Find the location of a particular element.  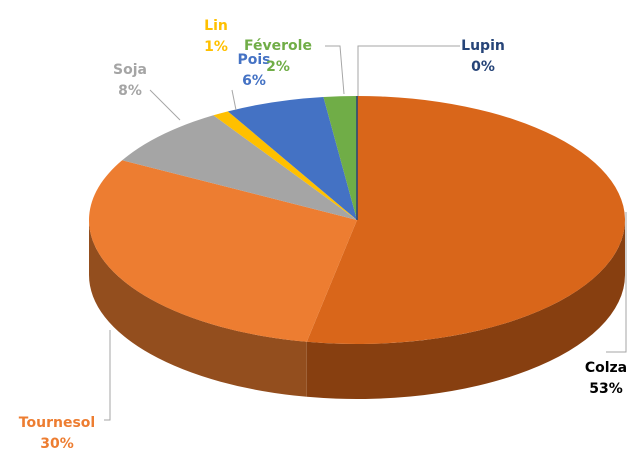

value-label: 0% is located at coordinates (483, 67).